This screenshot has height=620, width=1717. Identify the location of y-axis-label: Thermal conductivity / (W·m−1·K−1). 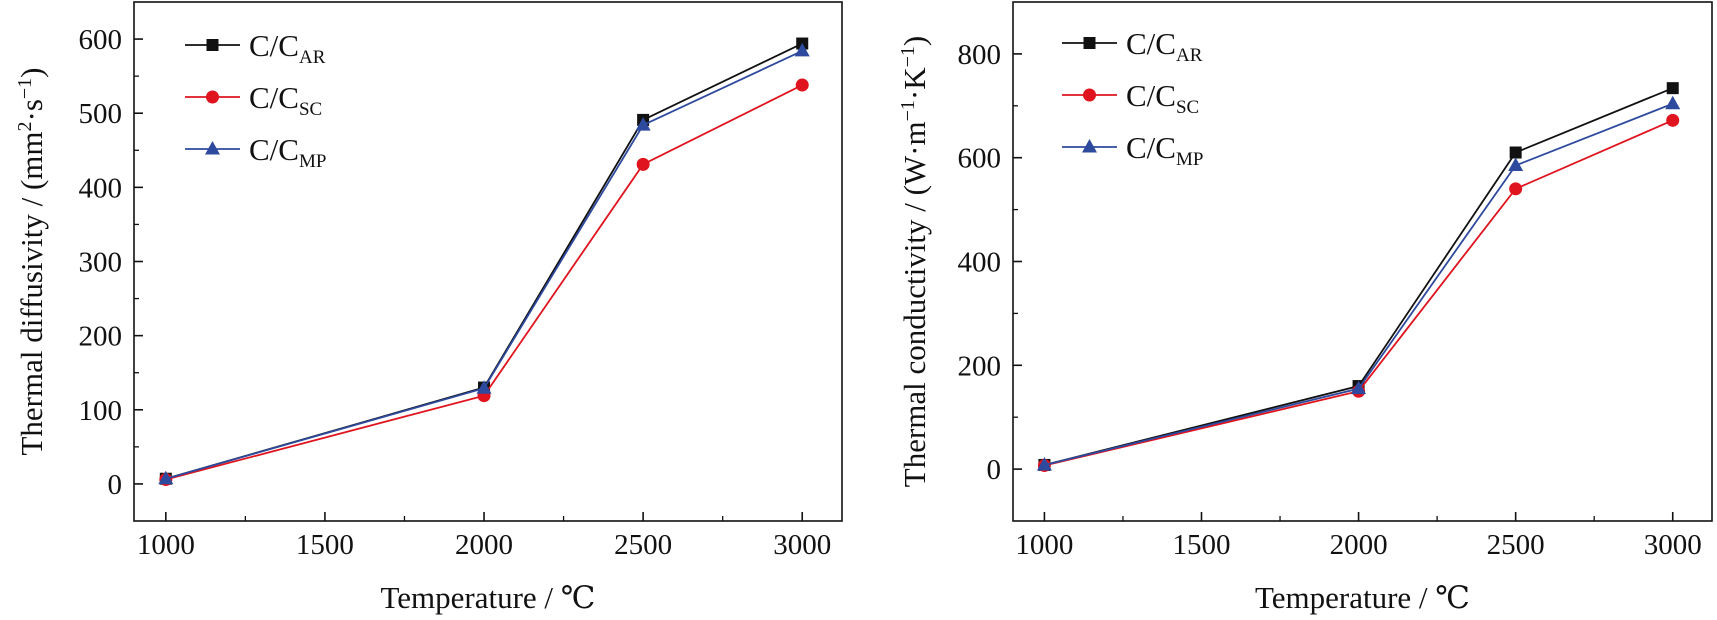
(914, 261).